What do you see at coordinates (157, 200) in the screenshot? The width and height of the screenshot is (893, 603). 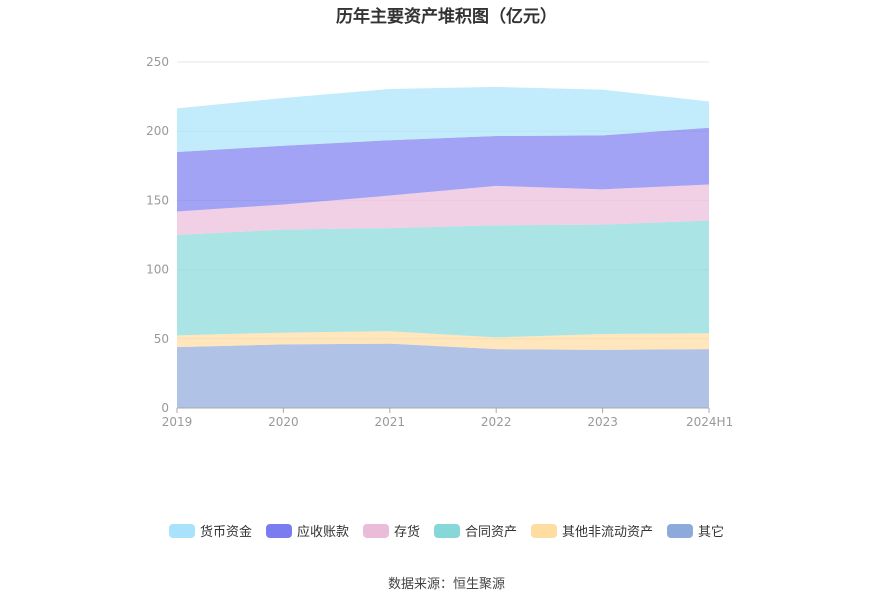 I see `y-tick-label: 150` at bounding box center [157, 200].